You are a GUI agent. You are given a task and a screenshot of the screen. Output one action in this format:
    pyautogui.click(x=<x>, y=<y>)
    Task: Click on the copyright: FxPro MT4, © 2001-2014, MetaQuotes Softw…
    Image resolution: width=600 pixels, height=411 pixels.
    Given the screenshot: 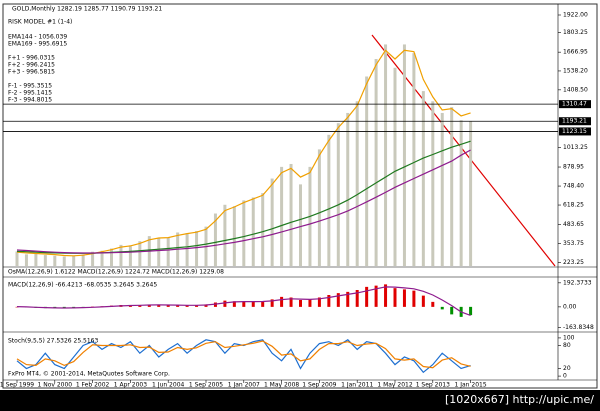 What is the action you would take?
    pyautogui.click(x=89, y=374)
    